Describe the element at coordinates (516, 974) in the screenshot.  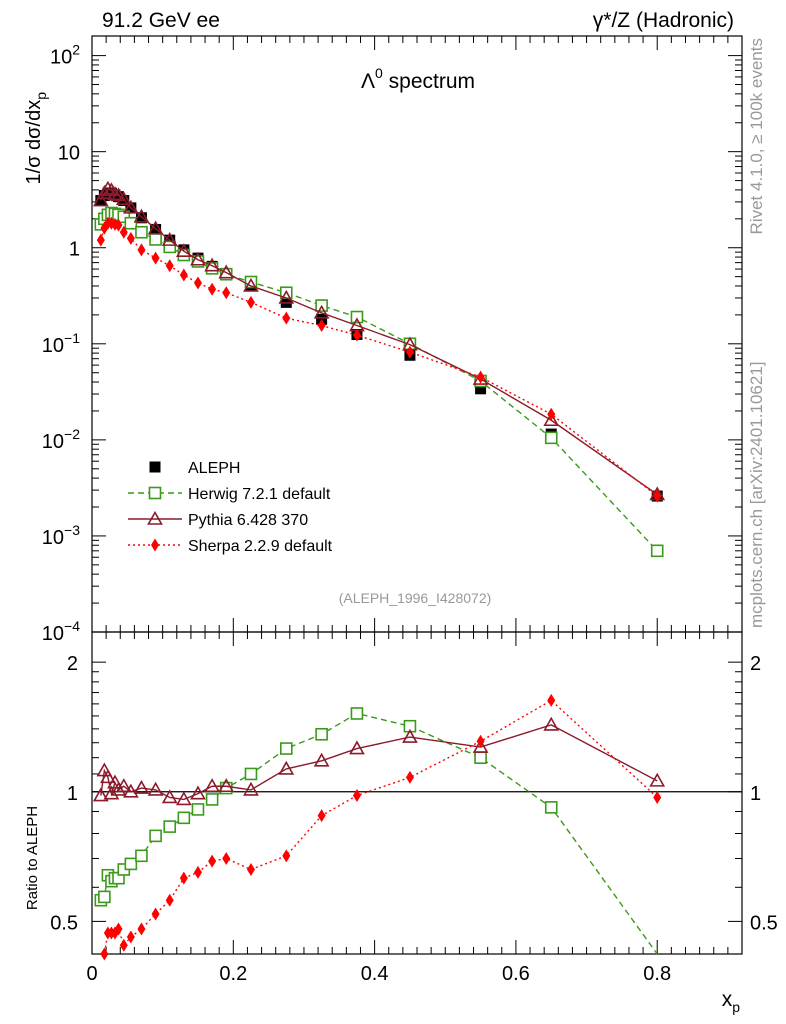
I see `x-tick-label: 0.6` at that location.